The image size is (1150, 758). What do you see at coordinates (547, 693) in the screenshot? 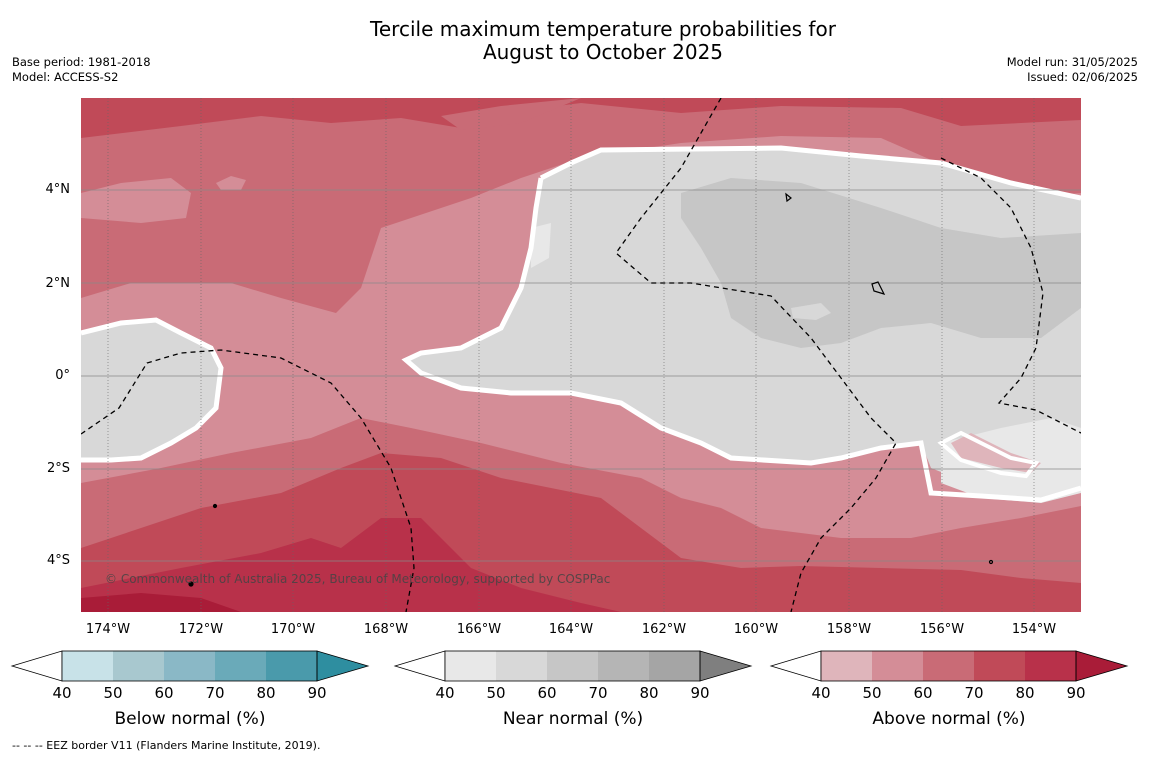
I see `cbar-near-tick-60: 60` at bounding box center [547, 693].